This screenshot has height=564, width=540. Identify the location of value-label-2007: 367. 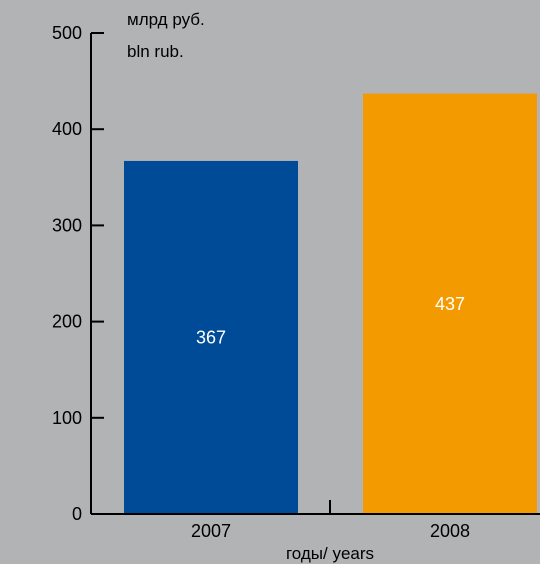
(211, 337).